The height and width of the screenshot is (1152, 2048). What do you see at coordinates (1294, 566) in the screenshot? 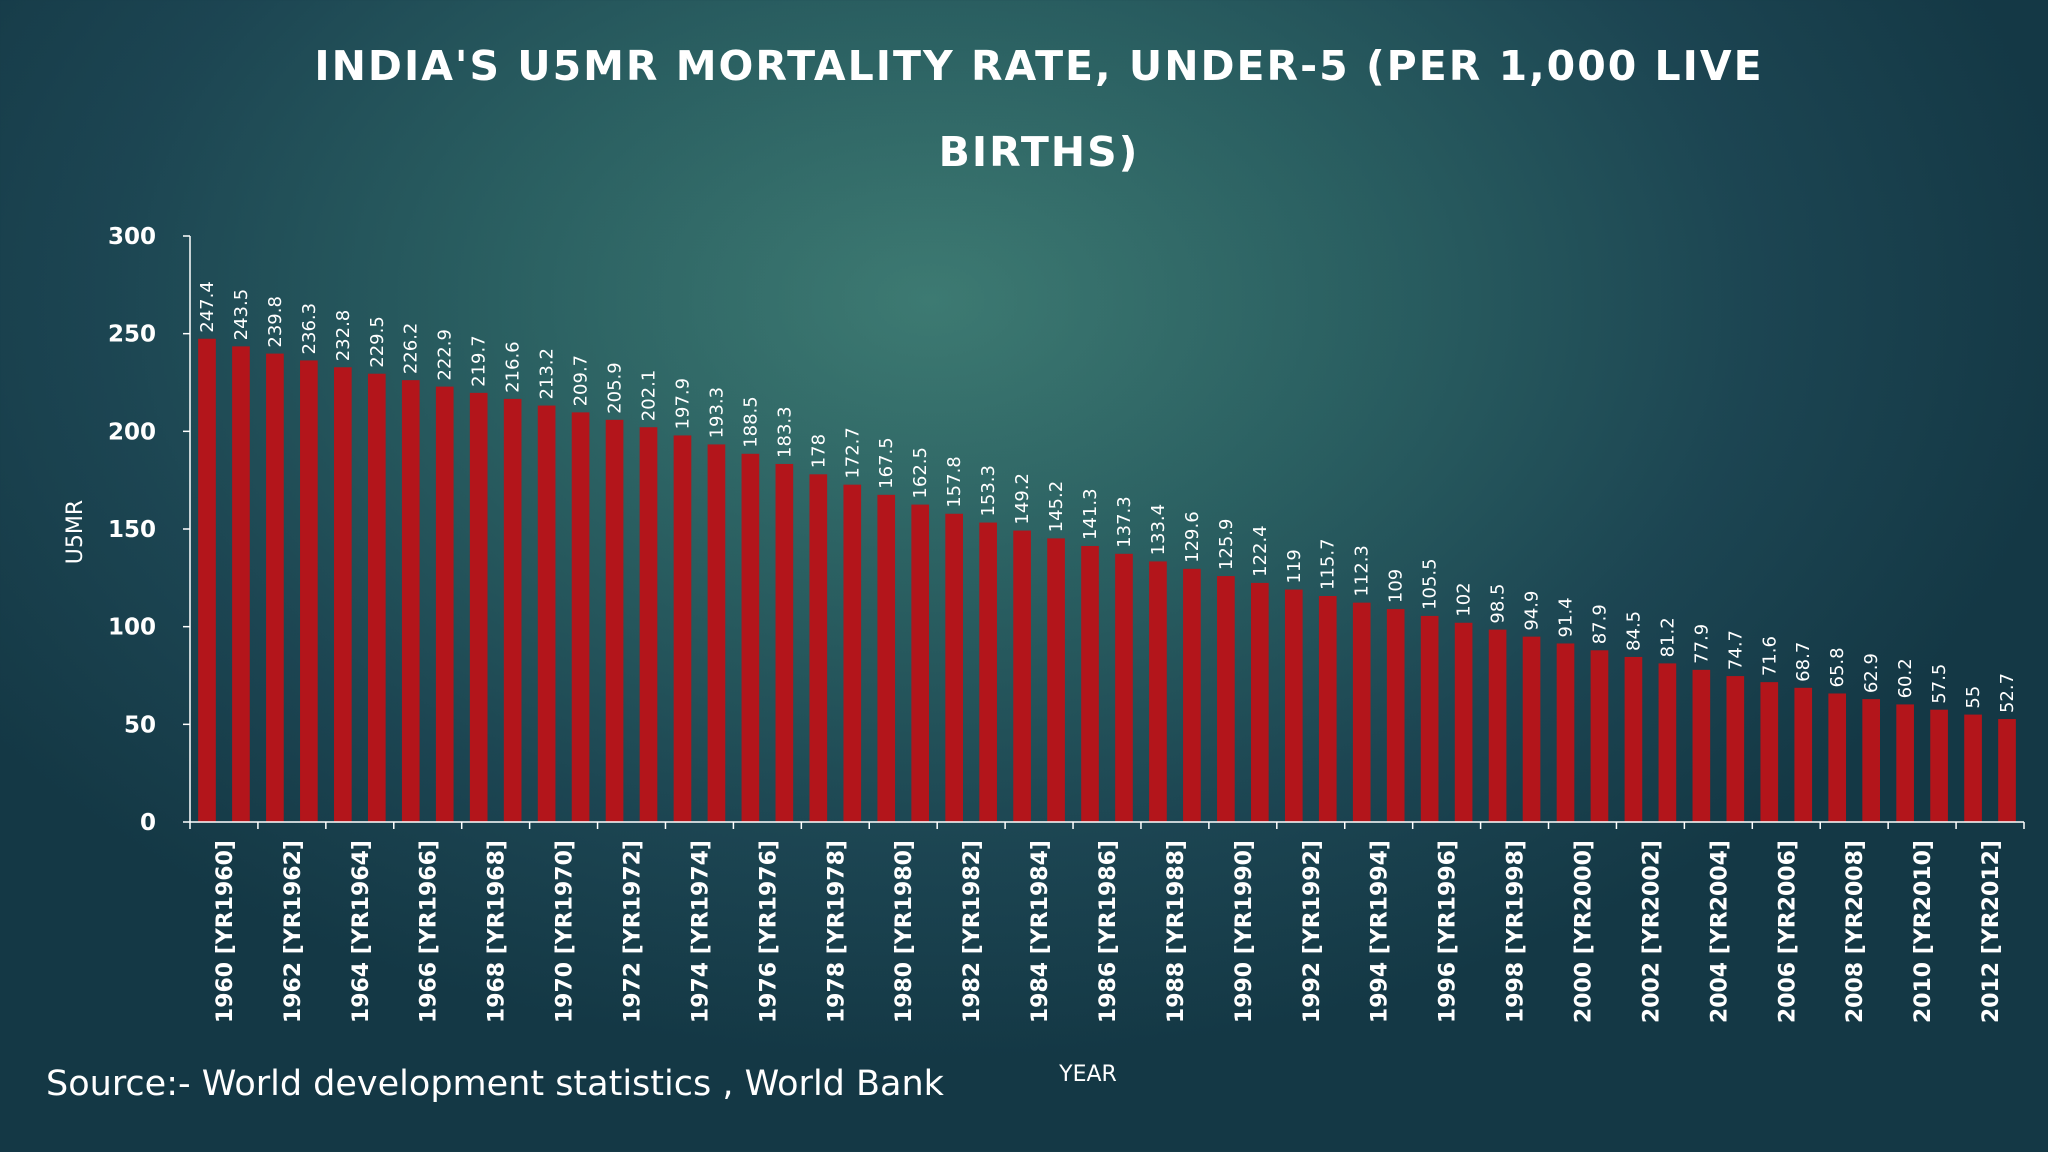
I see `data-label-1992: 119` at bounding box center [1294, 566].